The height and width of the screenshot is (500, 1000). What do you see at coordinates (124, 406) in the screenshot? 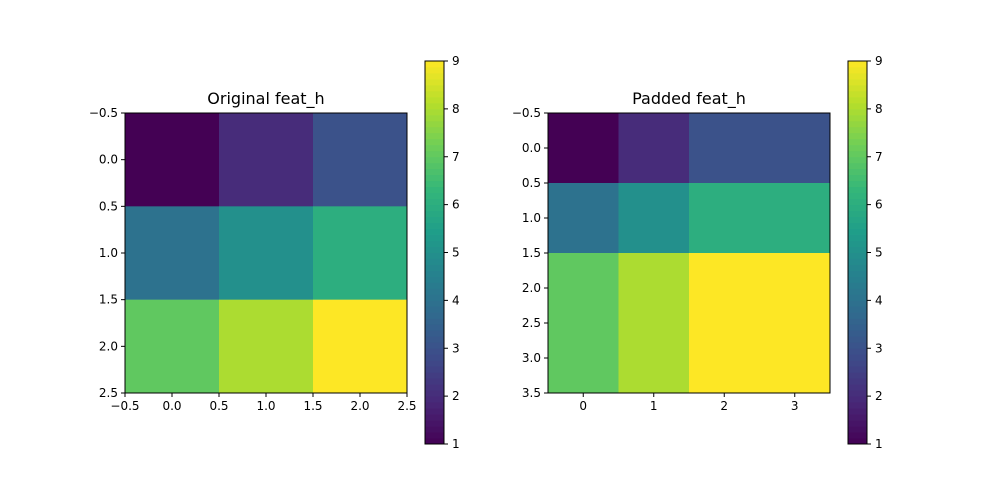
I see `x-tick-label: −0.5` at bounding box center [124, 406].